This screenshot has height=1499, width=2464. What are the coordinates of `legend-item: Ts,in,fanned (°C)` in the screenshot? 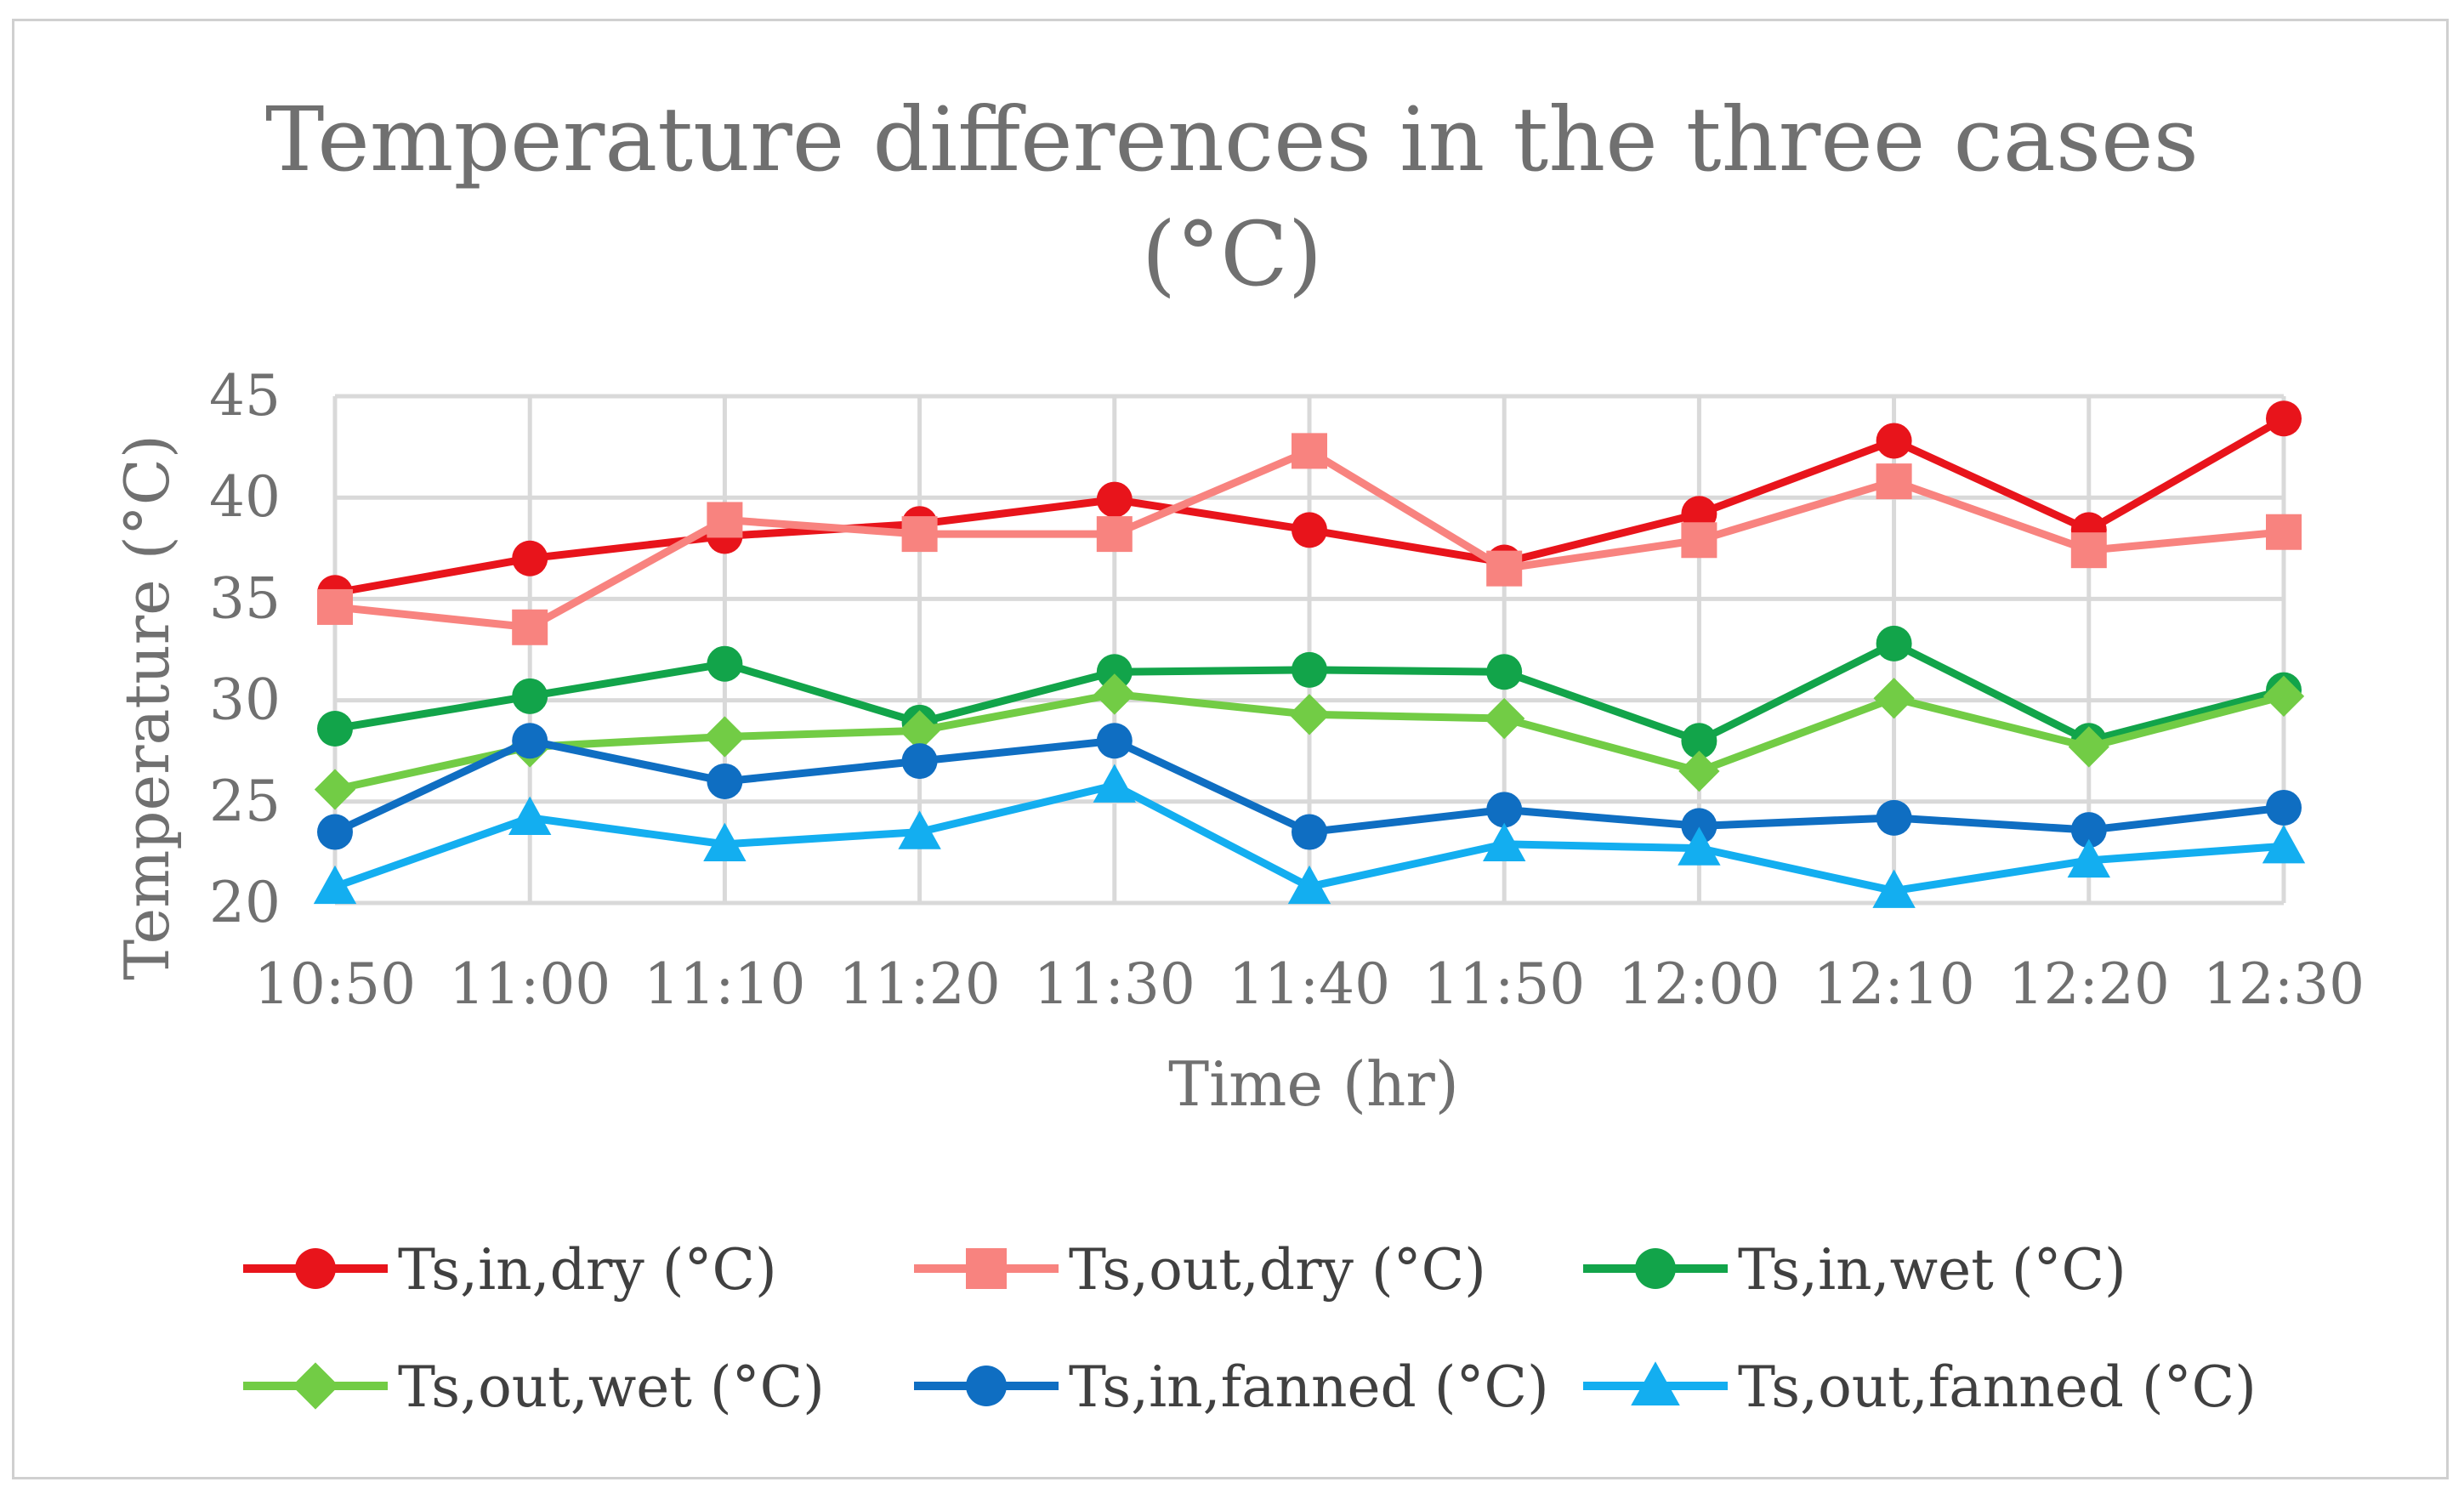 It's located at (1231, 1387).